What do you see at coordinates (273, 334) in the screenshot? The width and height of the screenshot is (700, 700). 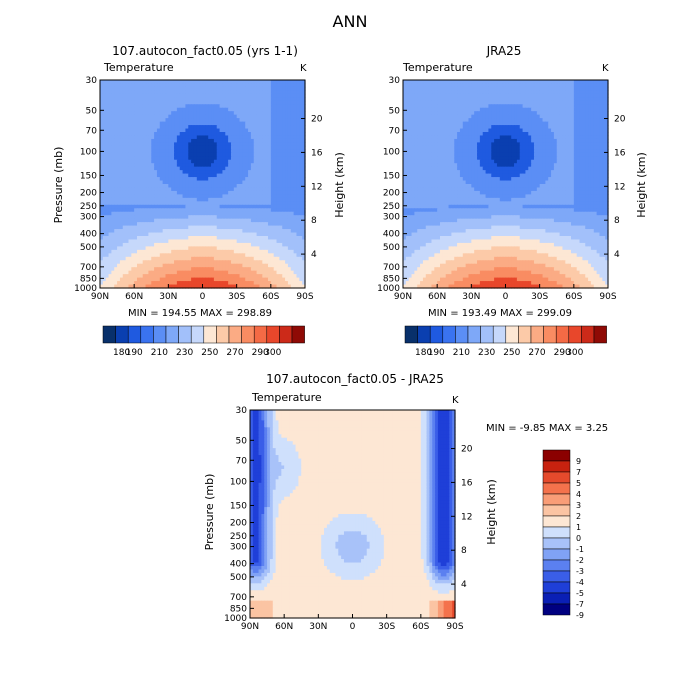 I see `colorbar-swatch` at bounding box center [273, 334].